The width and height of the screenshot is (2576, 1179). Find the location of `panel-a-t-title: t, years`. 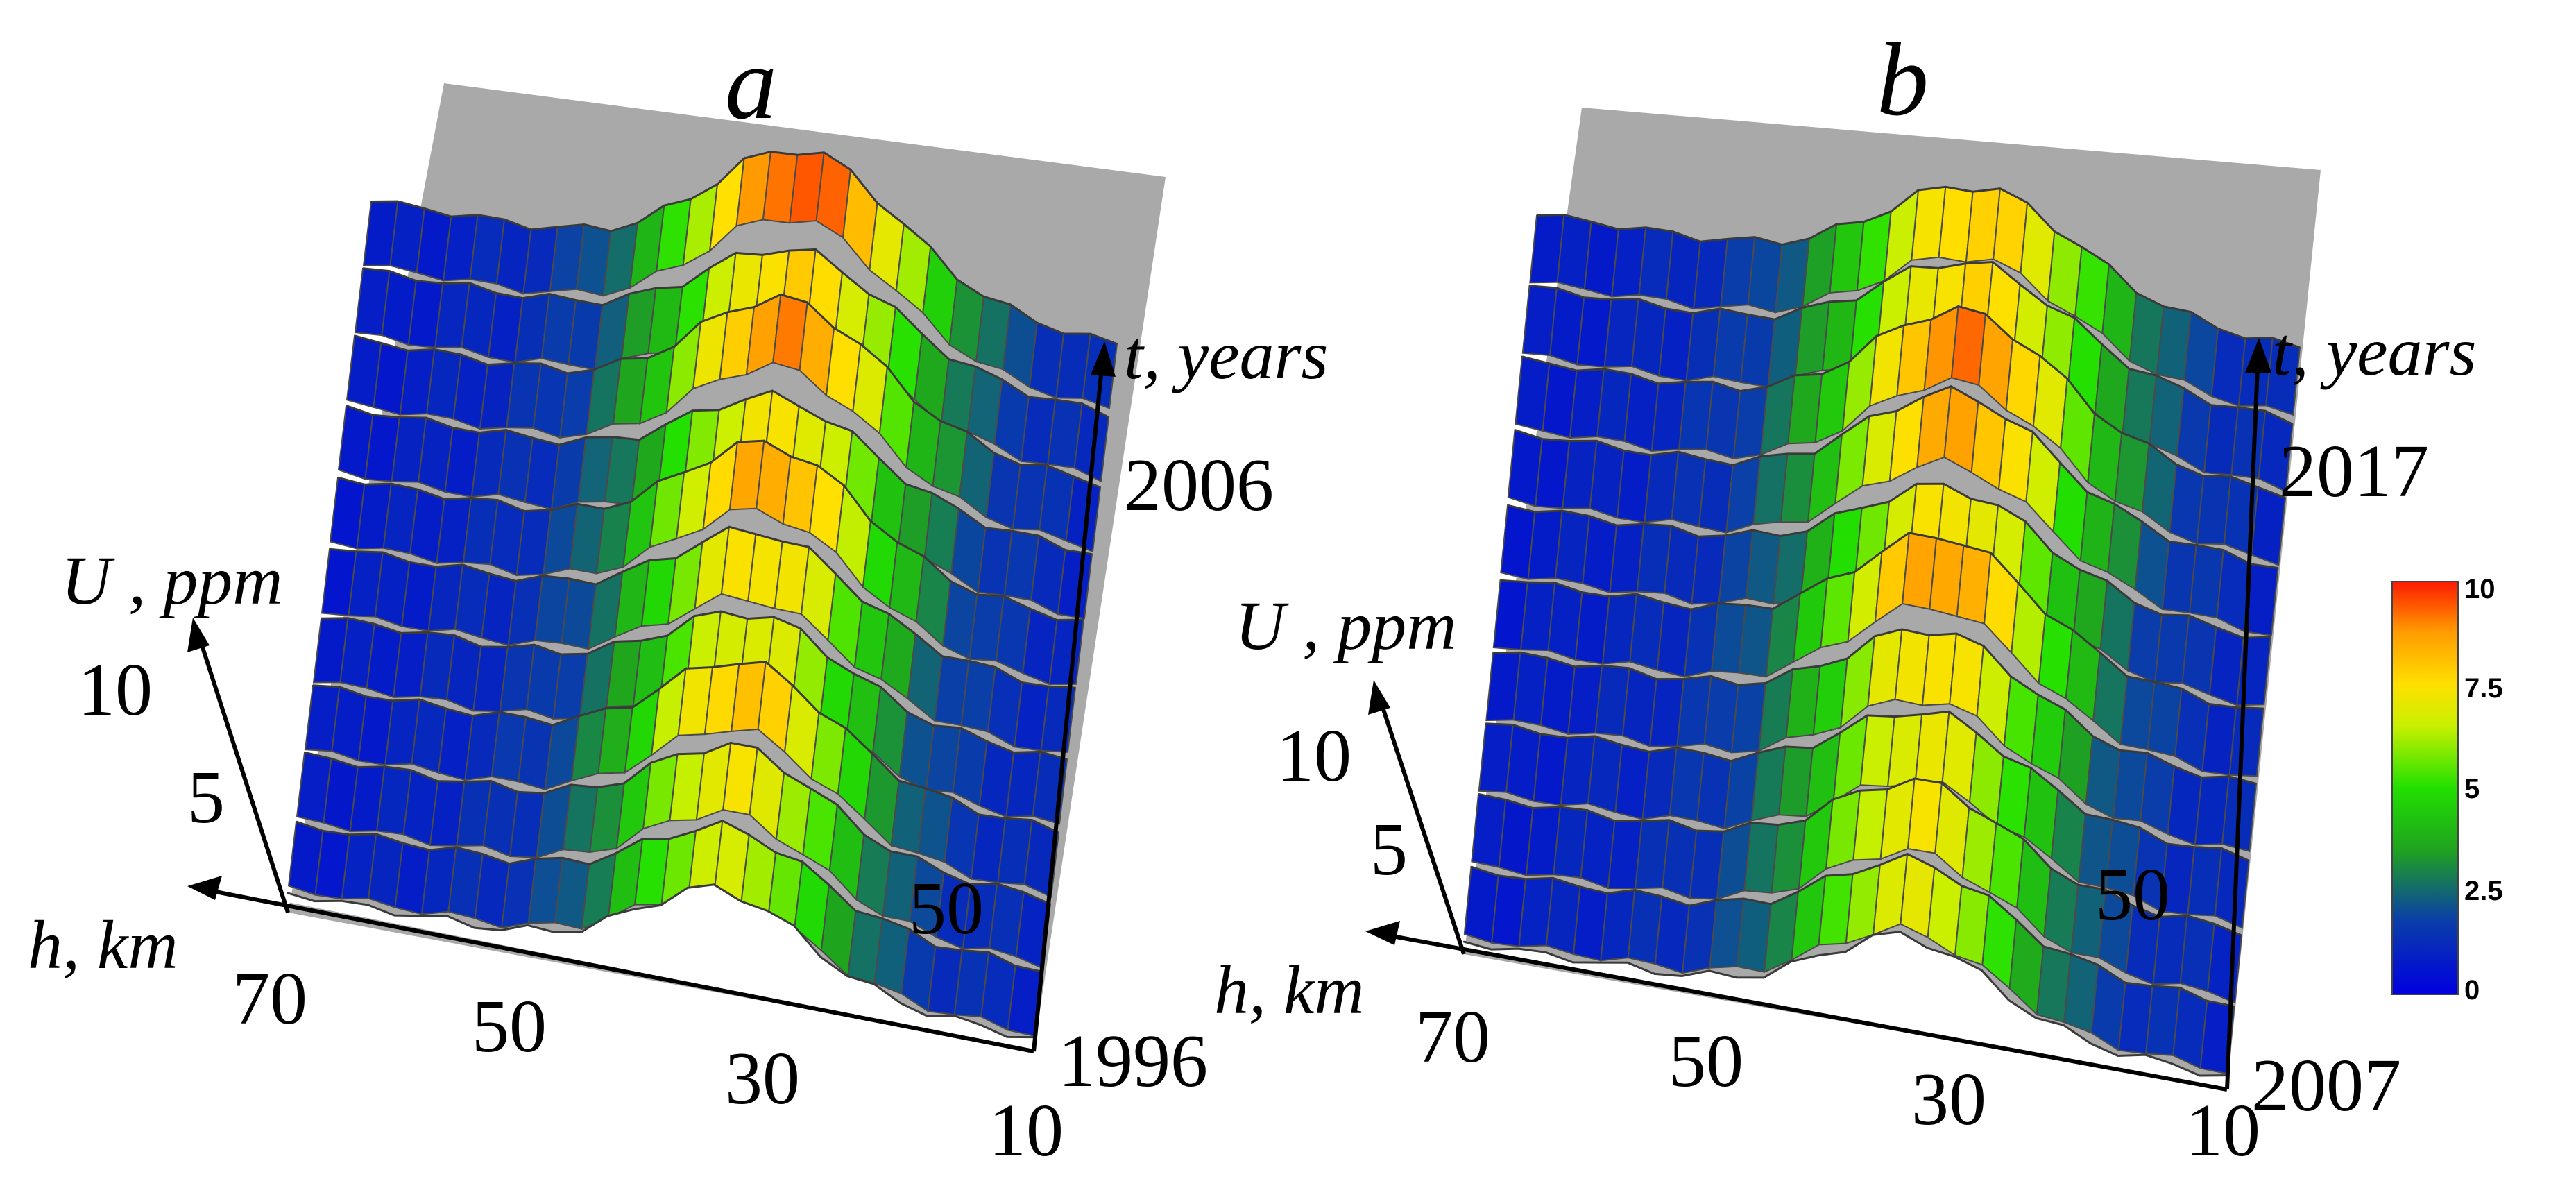

panel-a-t-title: t, years is located at coordinates (1226, 354).